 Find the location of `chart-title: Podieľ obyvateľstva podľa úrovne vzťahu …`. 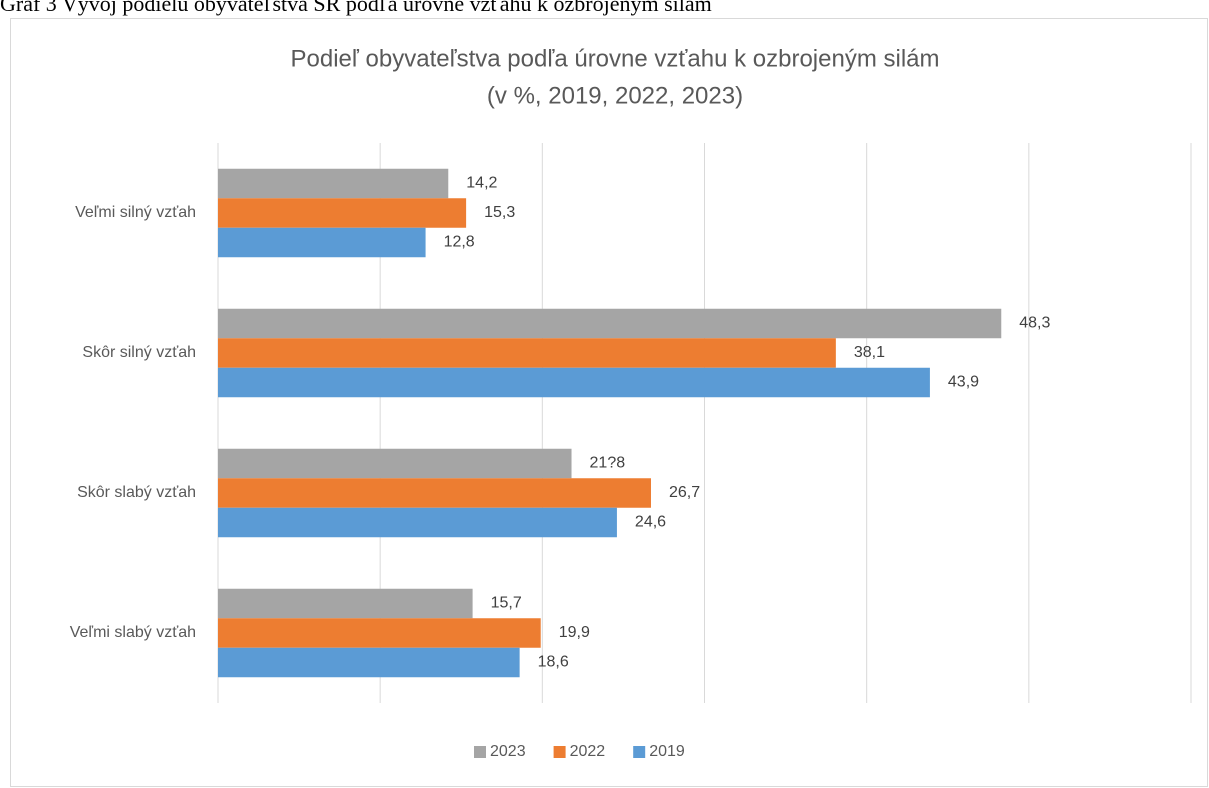

chart-title: Podieľ obyvateľstva podľa úrovne vzťahu … is located at coordinates (615, 58).